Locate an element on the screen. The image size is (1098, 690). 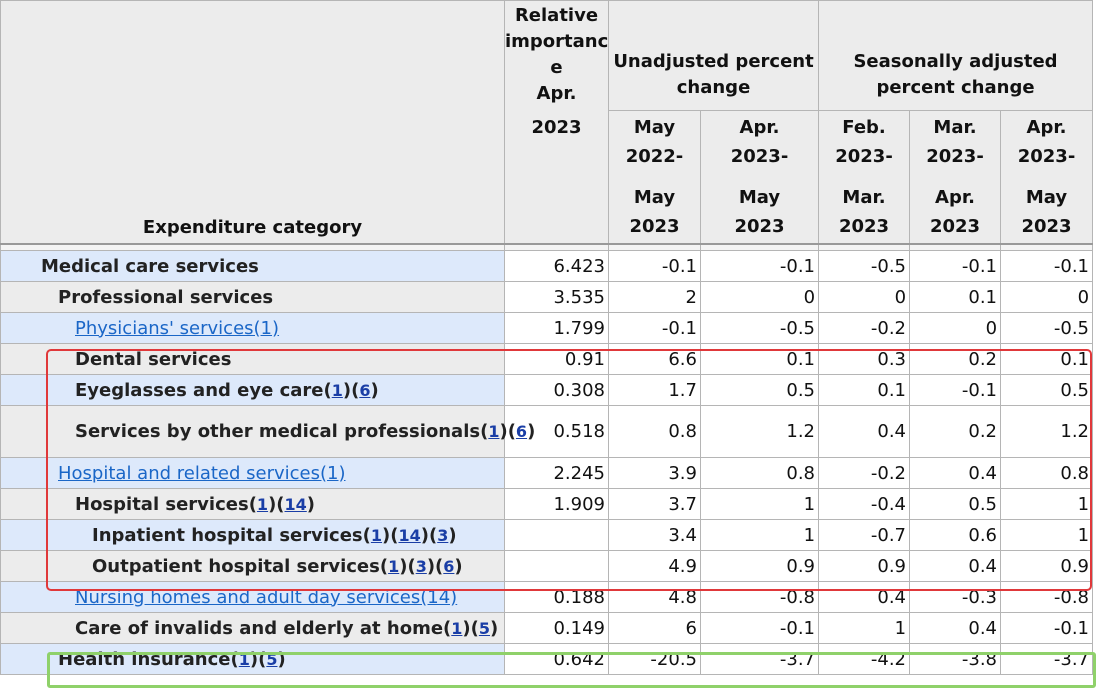
relative-importance-cell: 0.188 is located at coordinates (556, 597).